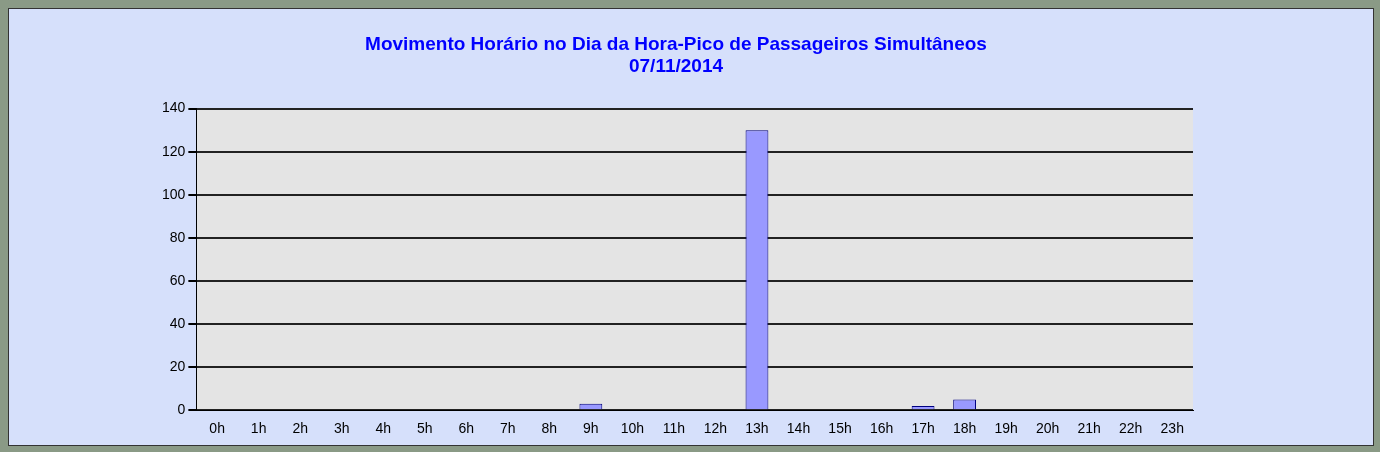 This screenshot has height=452, width=1380. I want to click on x-tick-label: 3h, so click(341, 428).